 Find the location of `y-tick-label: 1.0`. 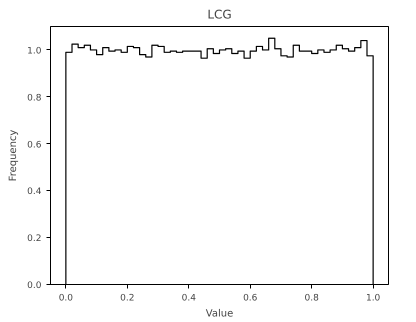

y-tick-label: 1.0 is located at coordinates (34, 51).